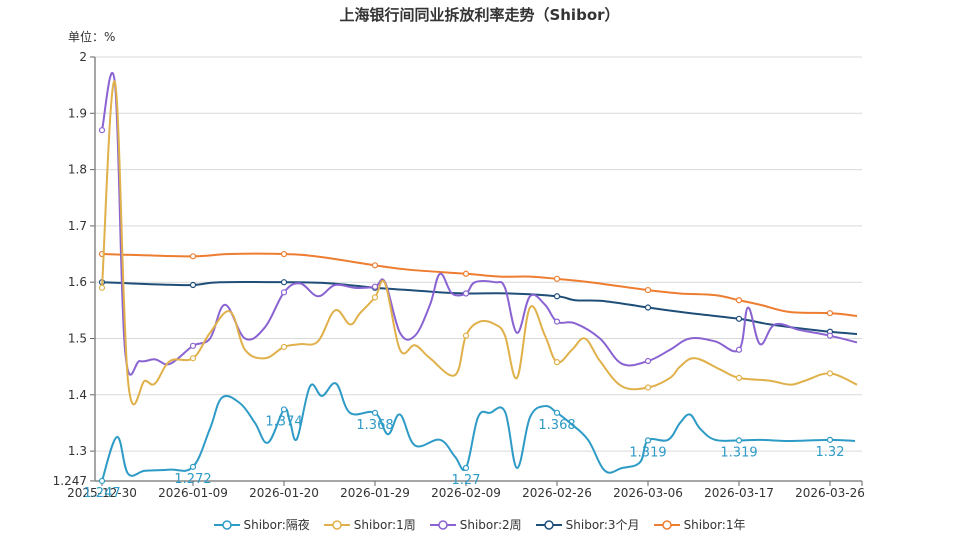 The width and height of the screenshot is (959, 540). What do you see at coordinates (192, 479) in the screenshot?
I see `data-value-label: 1.272` at bounding box center [192, 479].